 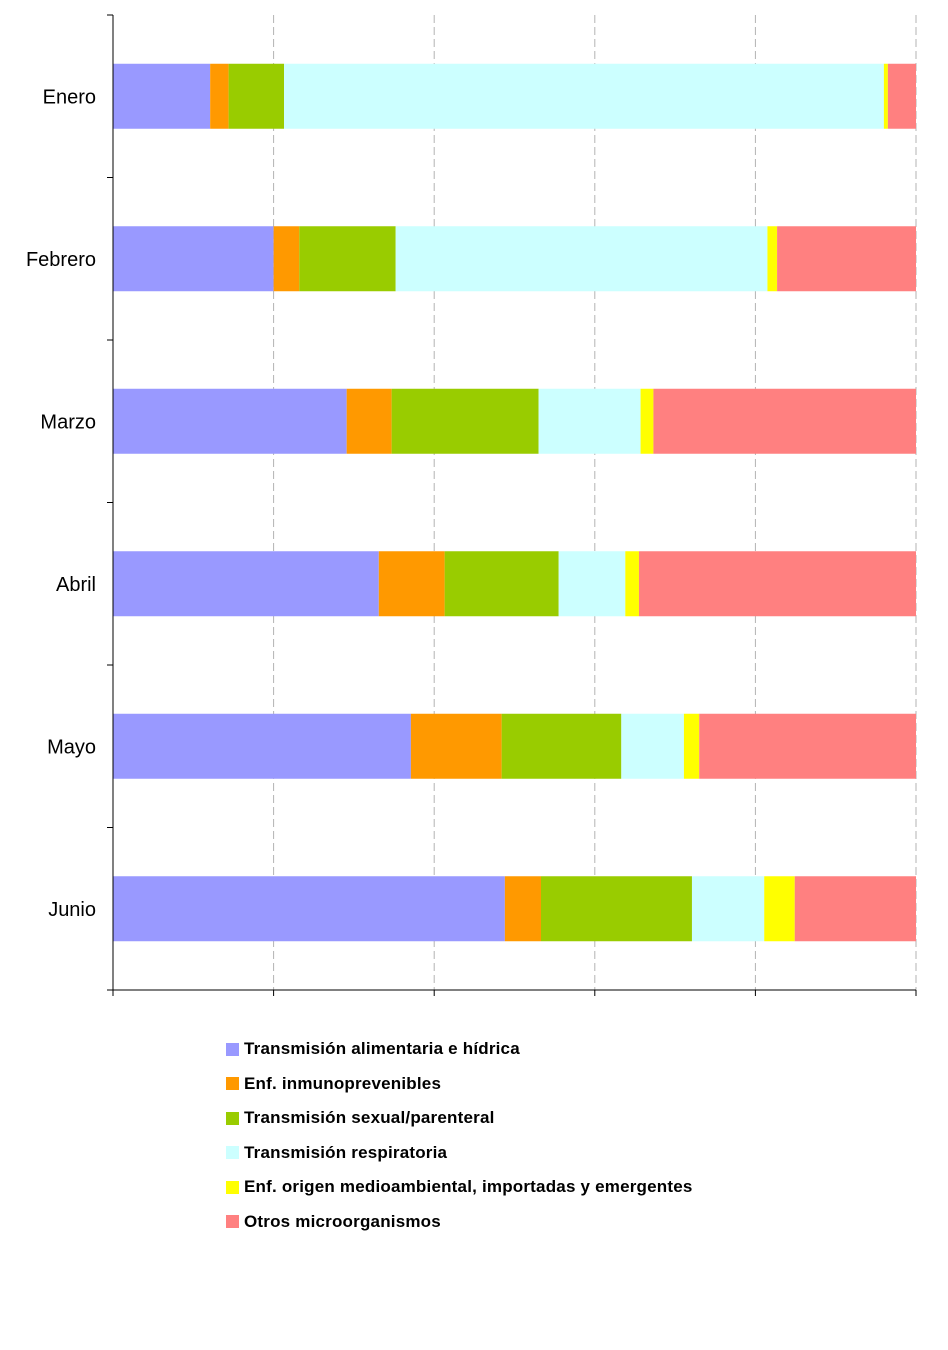 I want to click on category-labels: Enero Febrero Marzo Abril Mayo Junio, so click(x=61, y=503).